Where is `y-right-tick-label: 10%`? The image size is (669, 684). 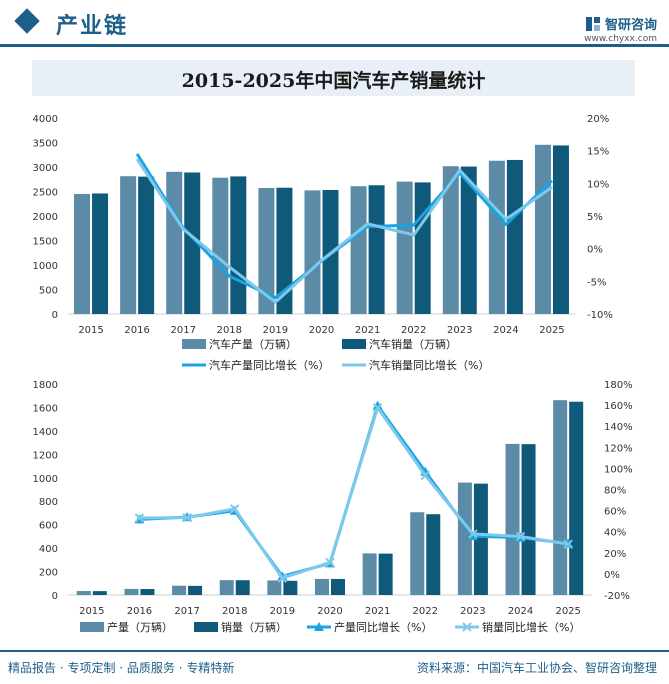
y-right-tick-label: 10% is located at coordinates (598, 184).